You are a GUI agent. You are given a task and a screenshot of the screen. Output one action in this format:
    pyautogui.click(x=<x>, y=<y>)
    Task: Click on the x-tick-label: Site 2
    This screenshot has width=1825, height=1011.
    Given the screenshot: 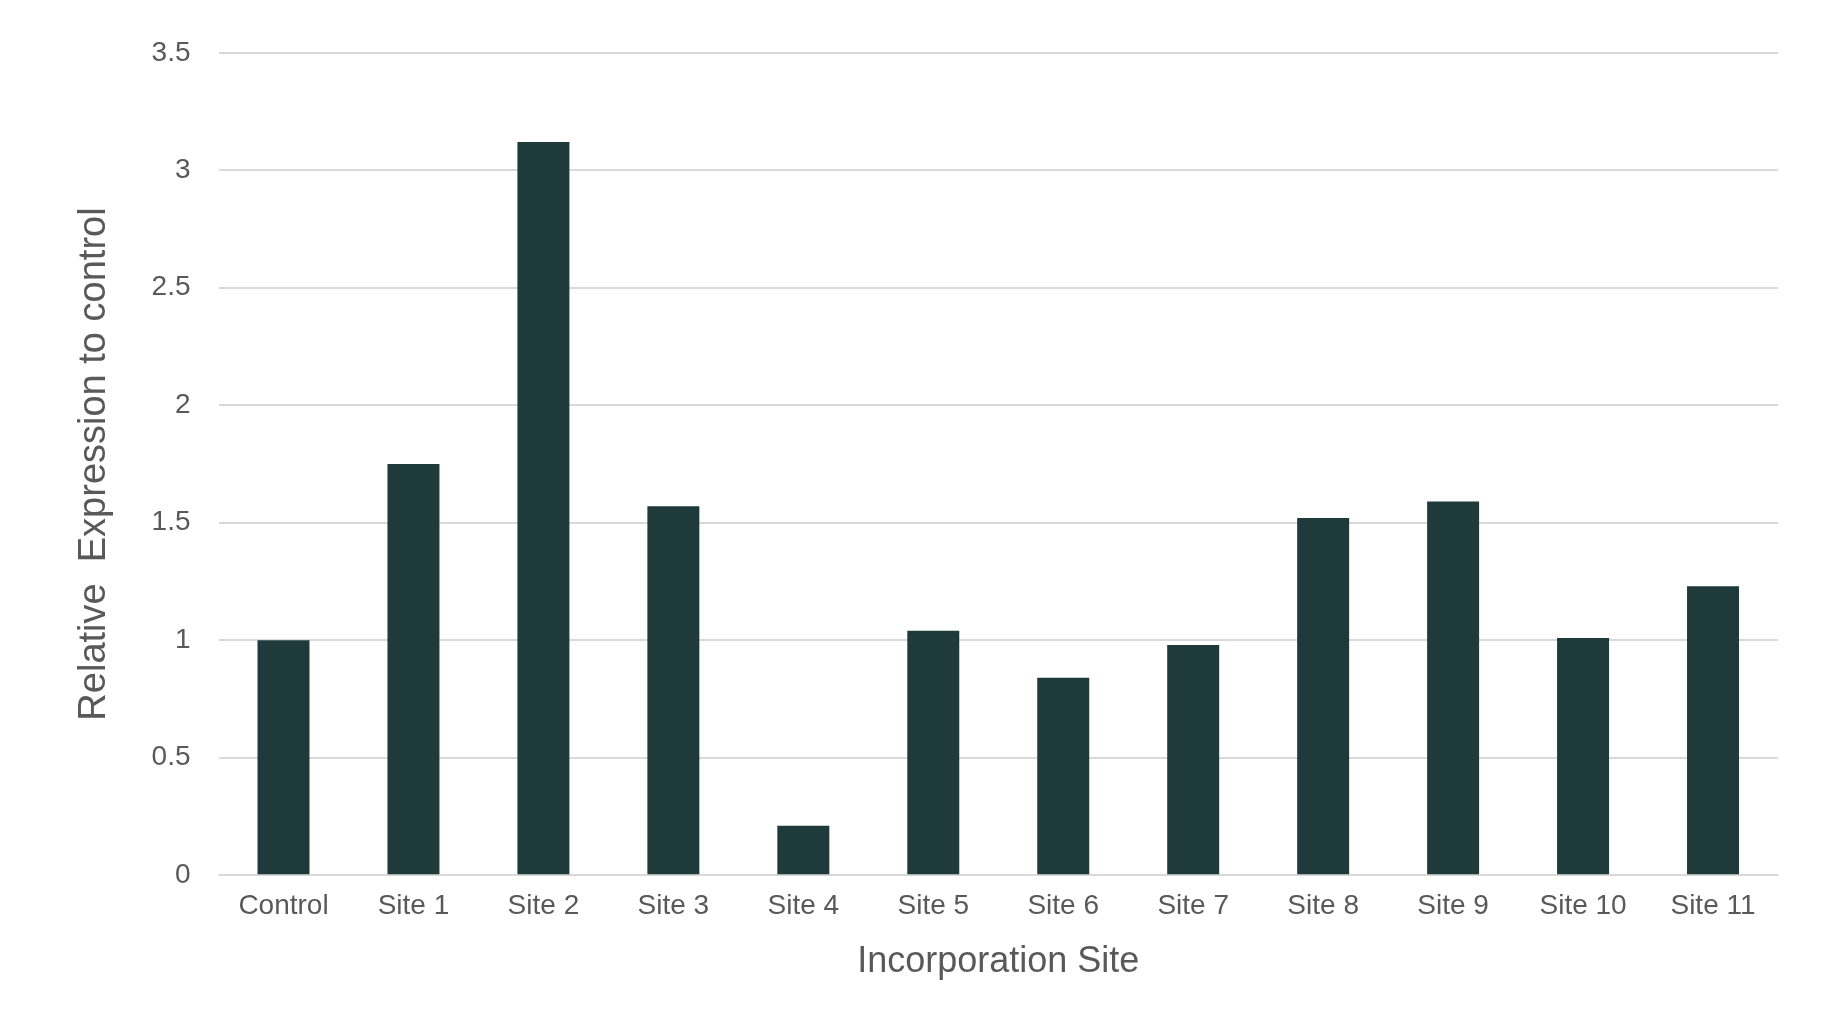 What is the action you would take?
    pyautogui.click(x=543, y=904)
    